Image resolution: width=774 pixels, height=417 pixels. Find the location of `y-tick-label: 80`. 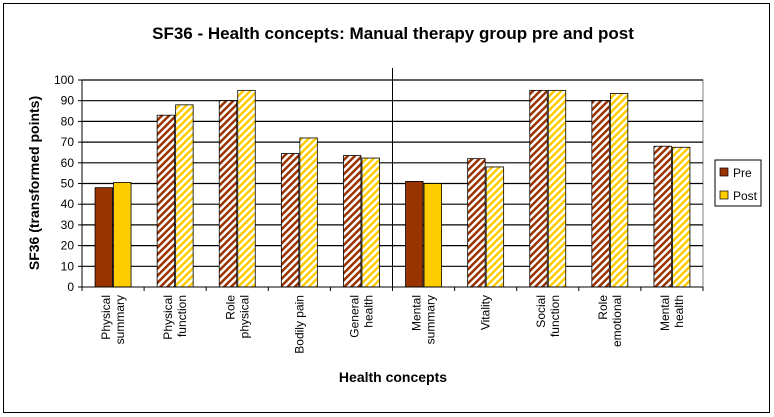

y-tick-label: 80 is located at coordinates (68, 121).